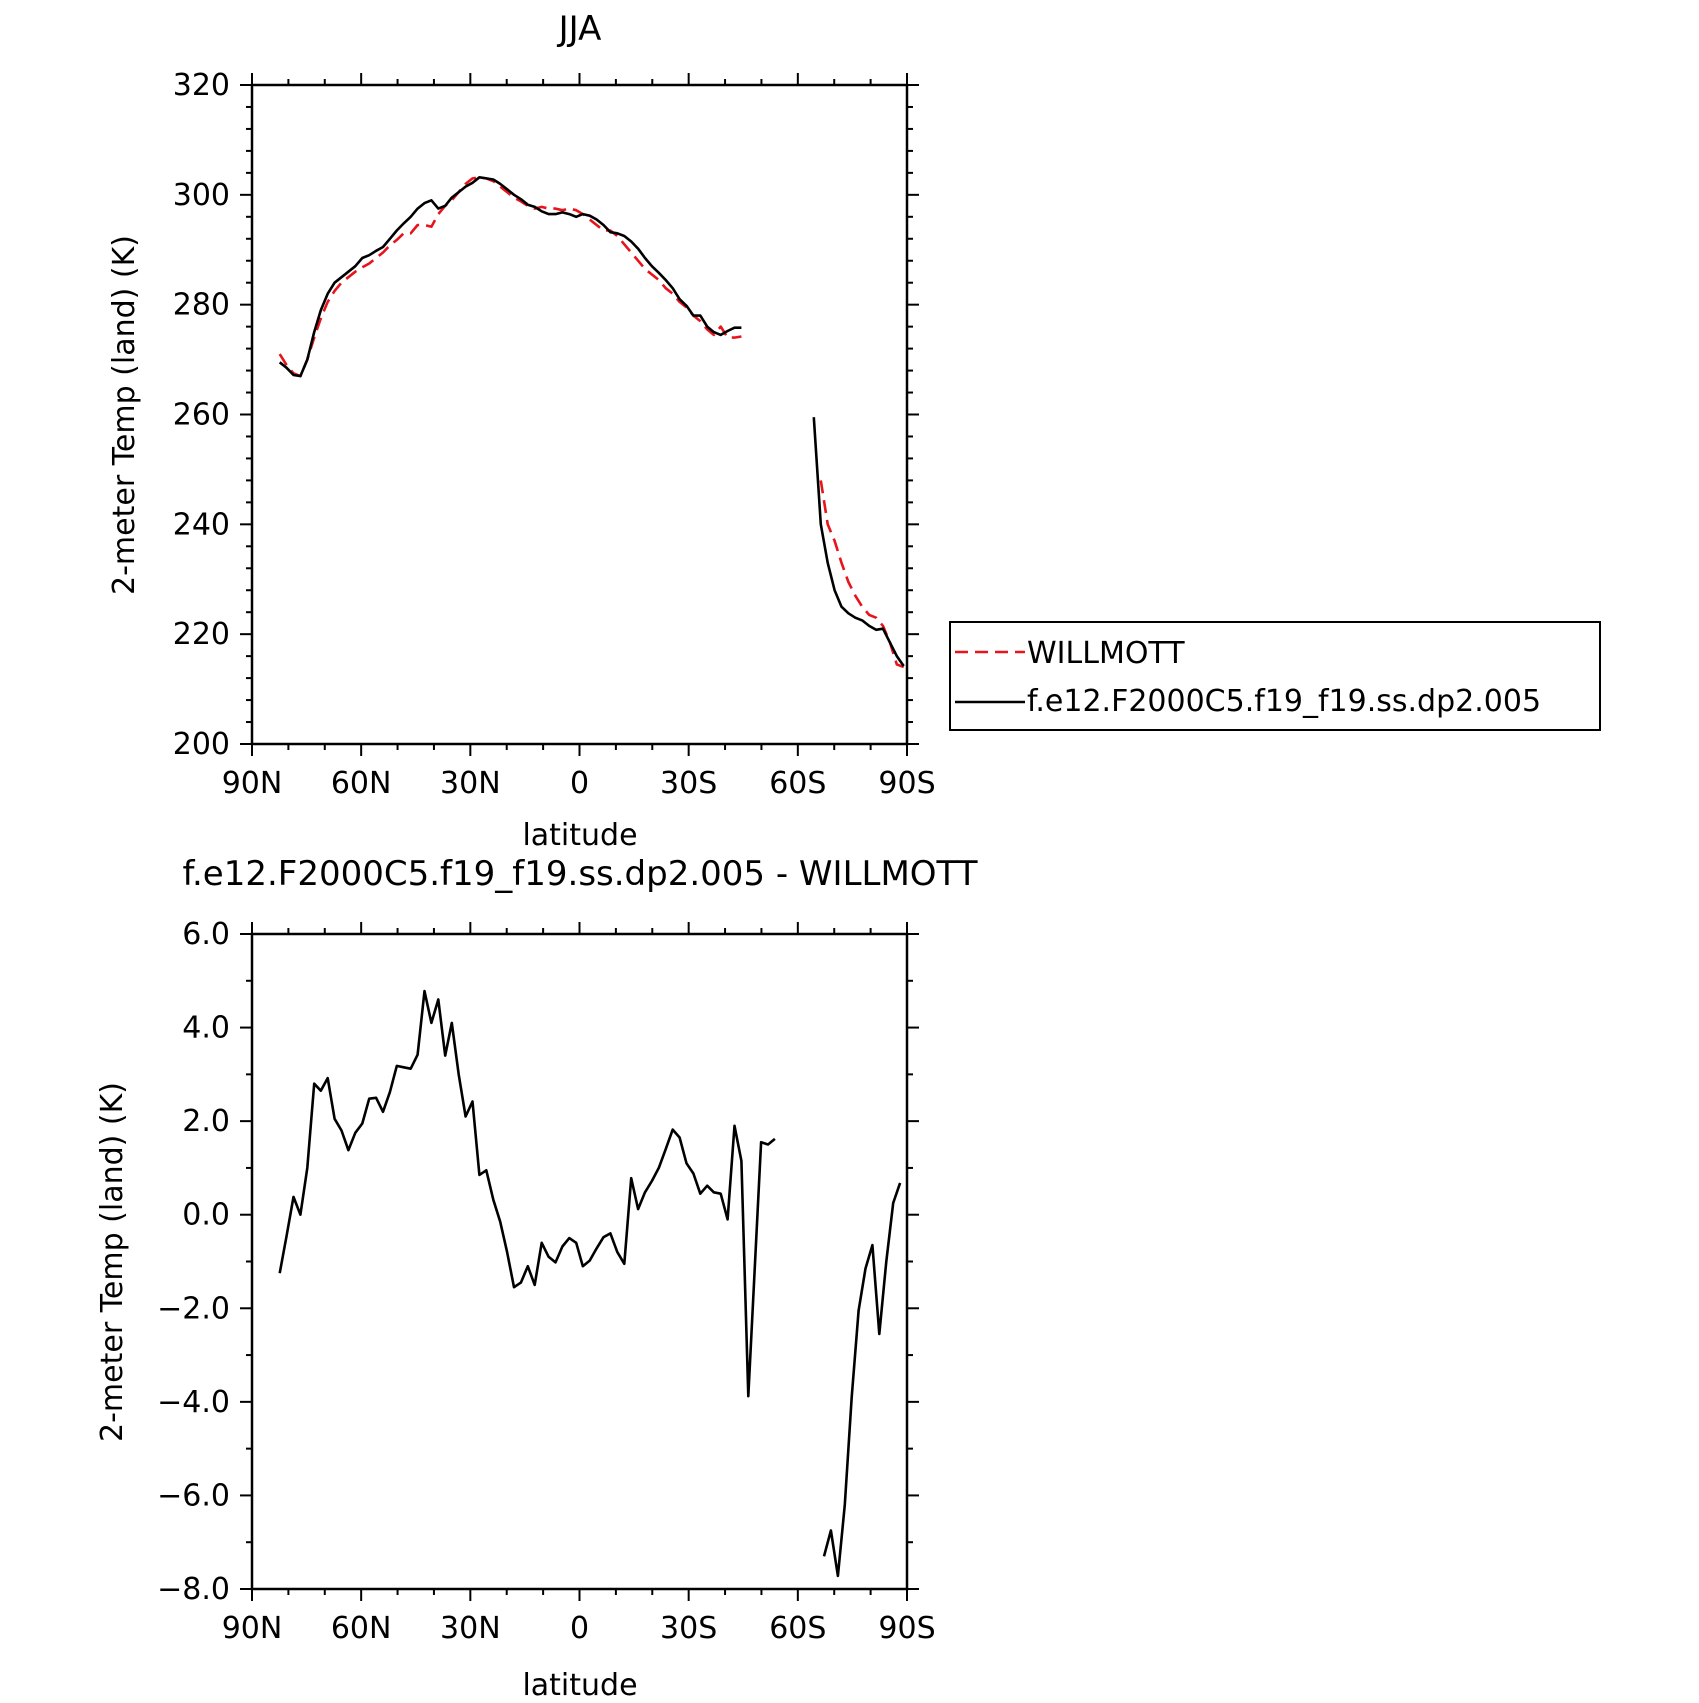 The width and height of the screenshot is (1699, 1703). I want to click on top-chart-x-tick-label: 90N, so click(252, 783).